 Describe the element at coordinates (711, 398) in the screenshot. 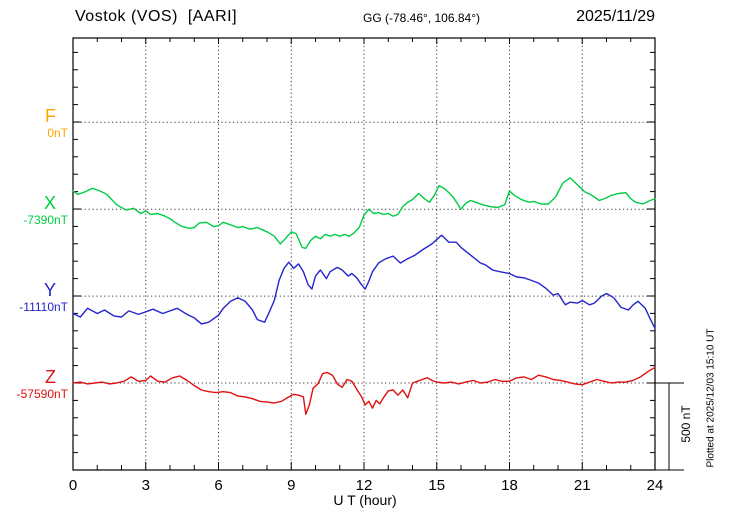

I see `plotted-timestamp-note: Plotted at 2025/12/03 15:10 UT` at that location.